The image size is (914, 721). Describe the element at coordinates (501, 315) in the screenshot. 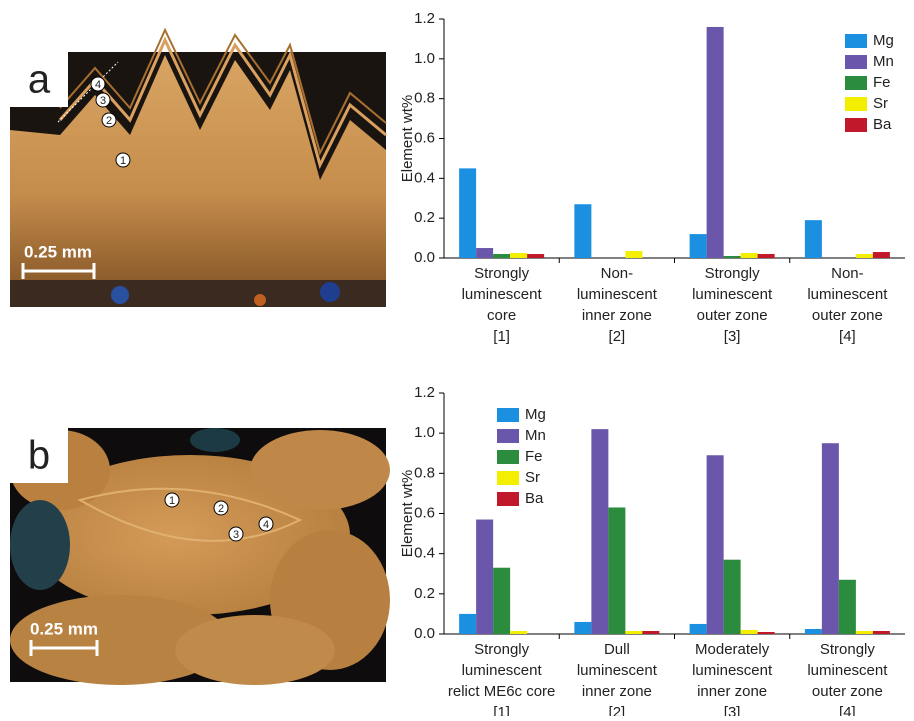

I see `x-tick-label: core` at that location.